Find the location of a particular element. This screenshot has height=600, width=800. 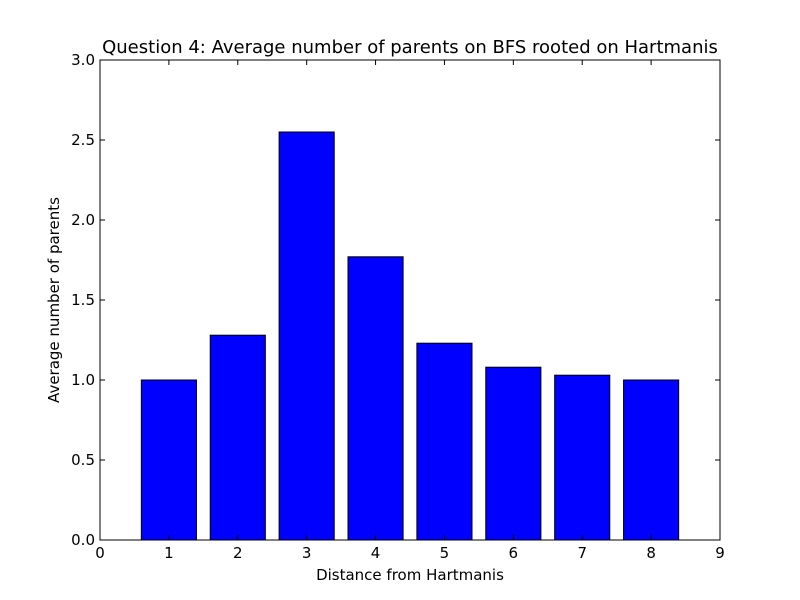

x-tick-label-4: 4 is located at coordinates (376, 553).